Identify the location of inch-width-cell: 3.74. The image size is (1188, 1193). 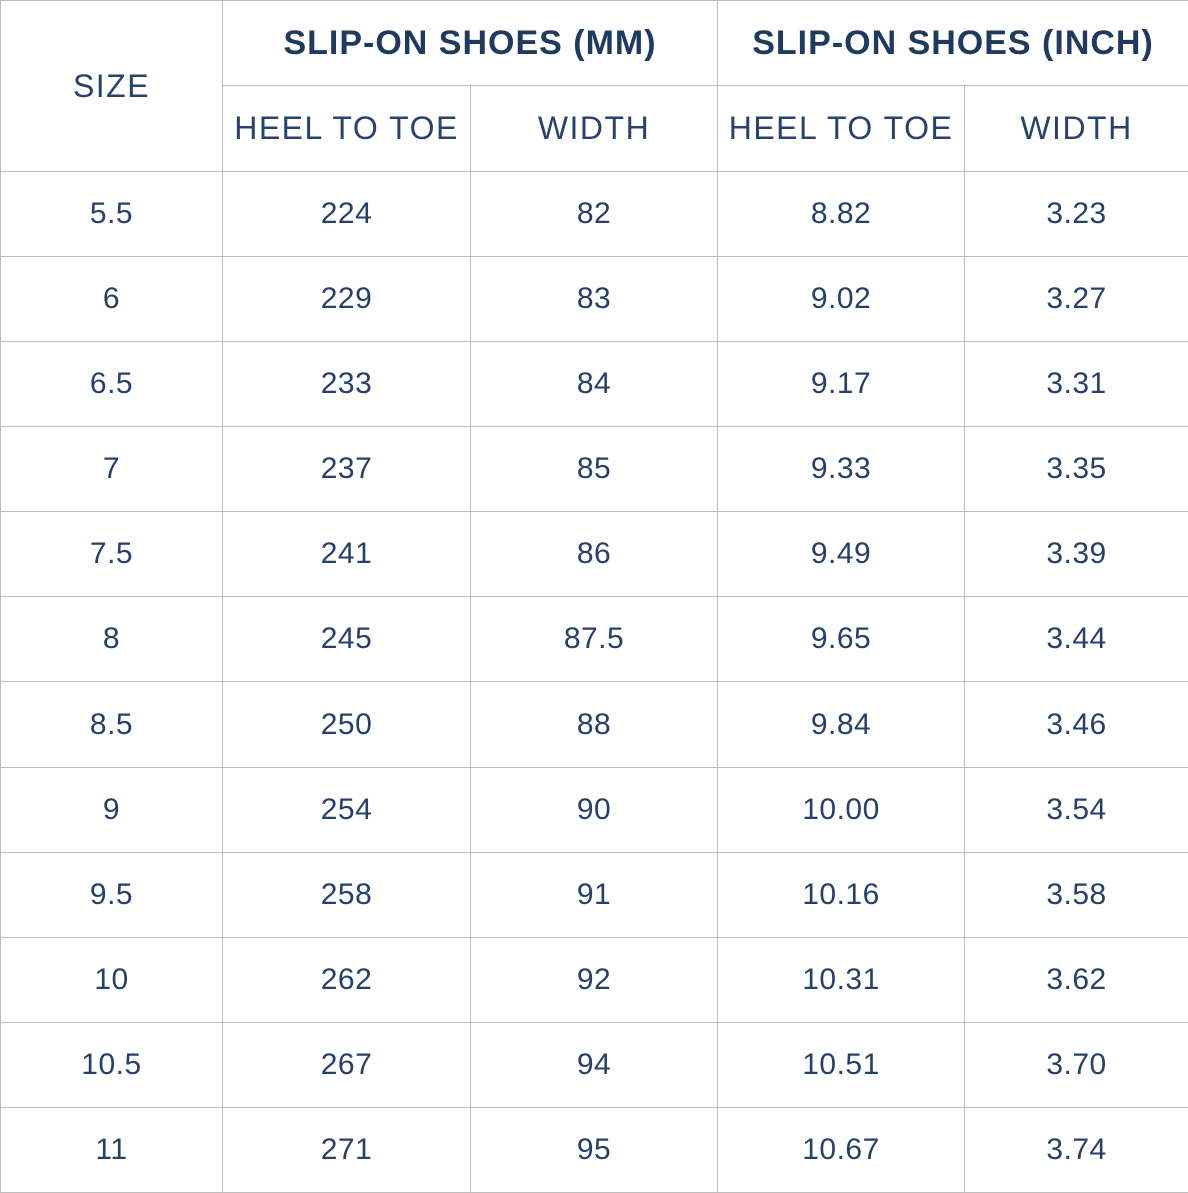
(1076, 1149).